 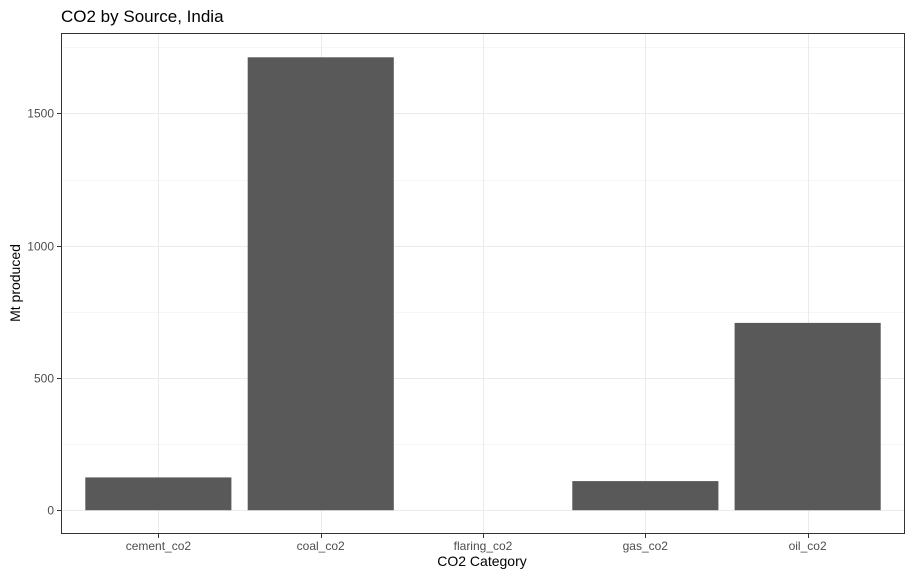 I want to click on x-axis-title: CO2 Category, so click(x=481, y=561).